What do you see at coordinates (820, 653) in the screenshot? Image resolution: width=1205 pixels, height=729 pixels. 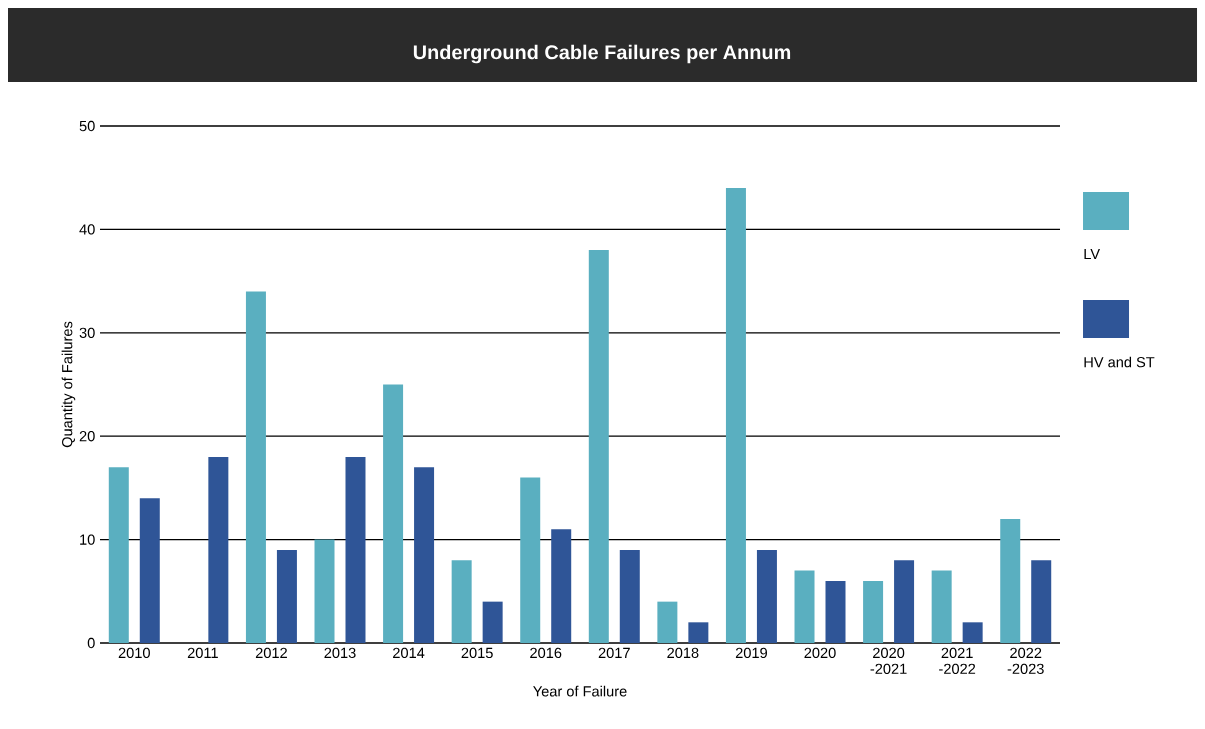 I see `x-tick-label: 2020` at bounding box center [820, 653].